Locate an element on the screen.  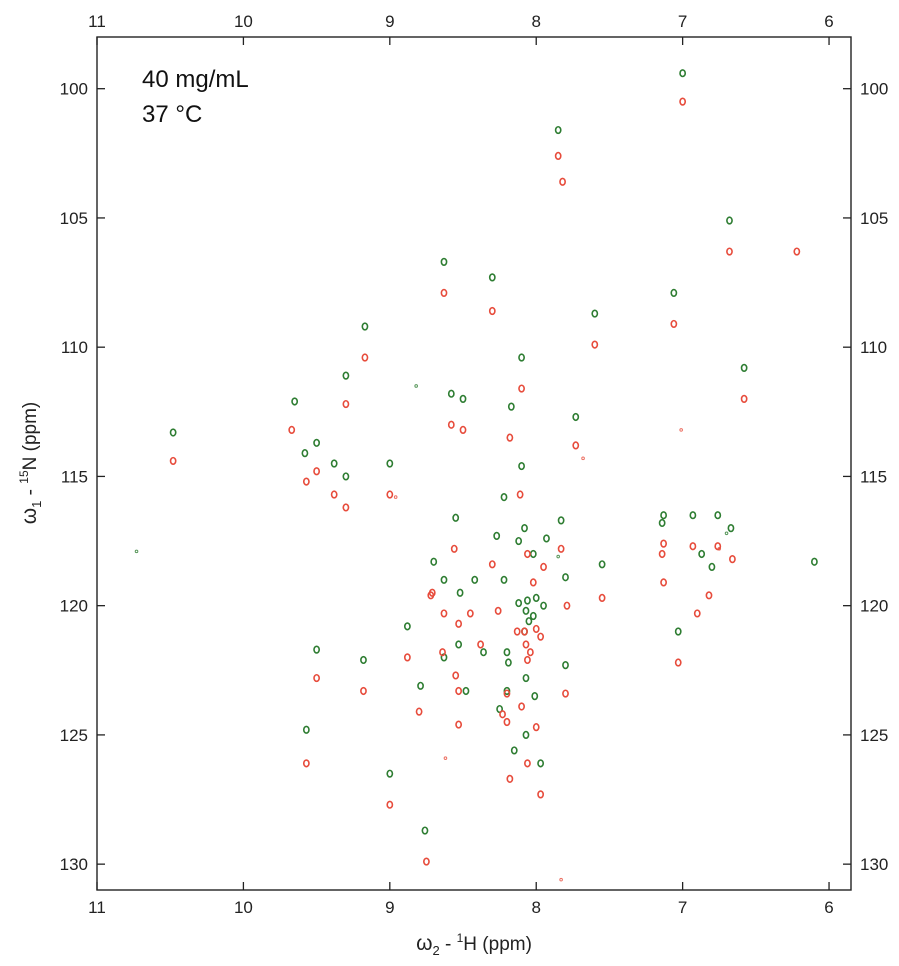
y-axis-label-dash: - is located at coordinates (30, 492).